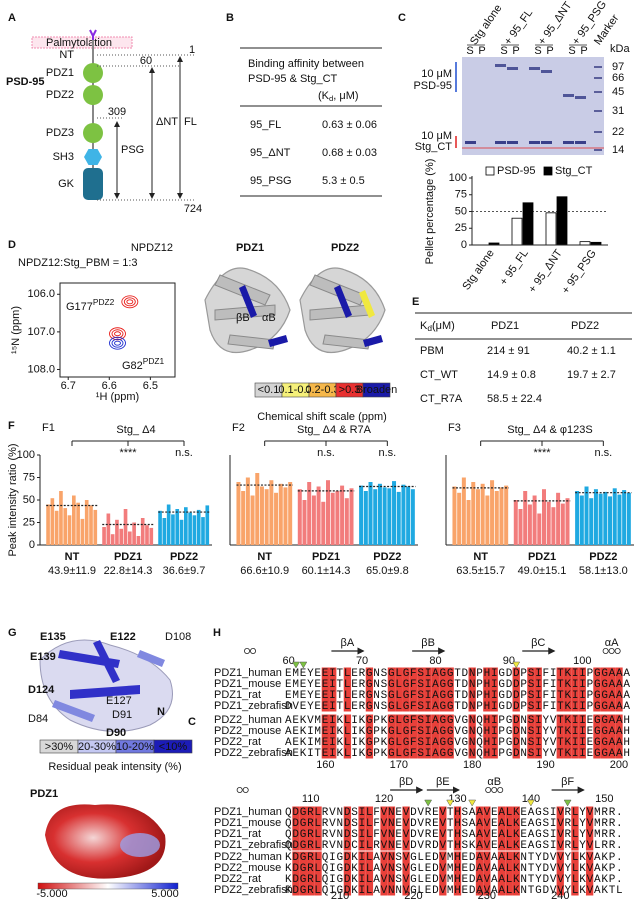 The image size is (637, 900). Describe the element at coordinates (514, 399) in the screenshot. I see `row-value: 58.5 ± 22.4` at that location.